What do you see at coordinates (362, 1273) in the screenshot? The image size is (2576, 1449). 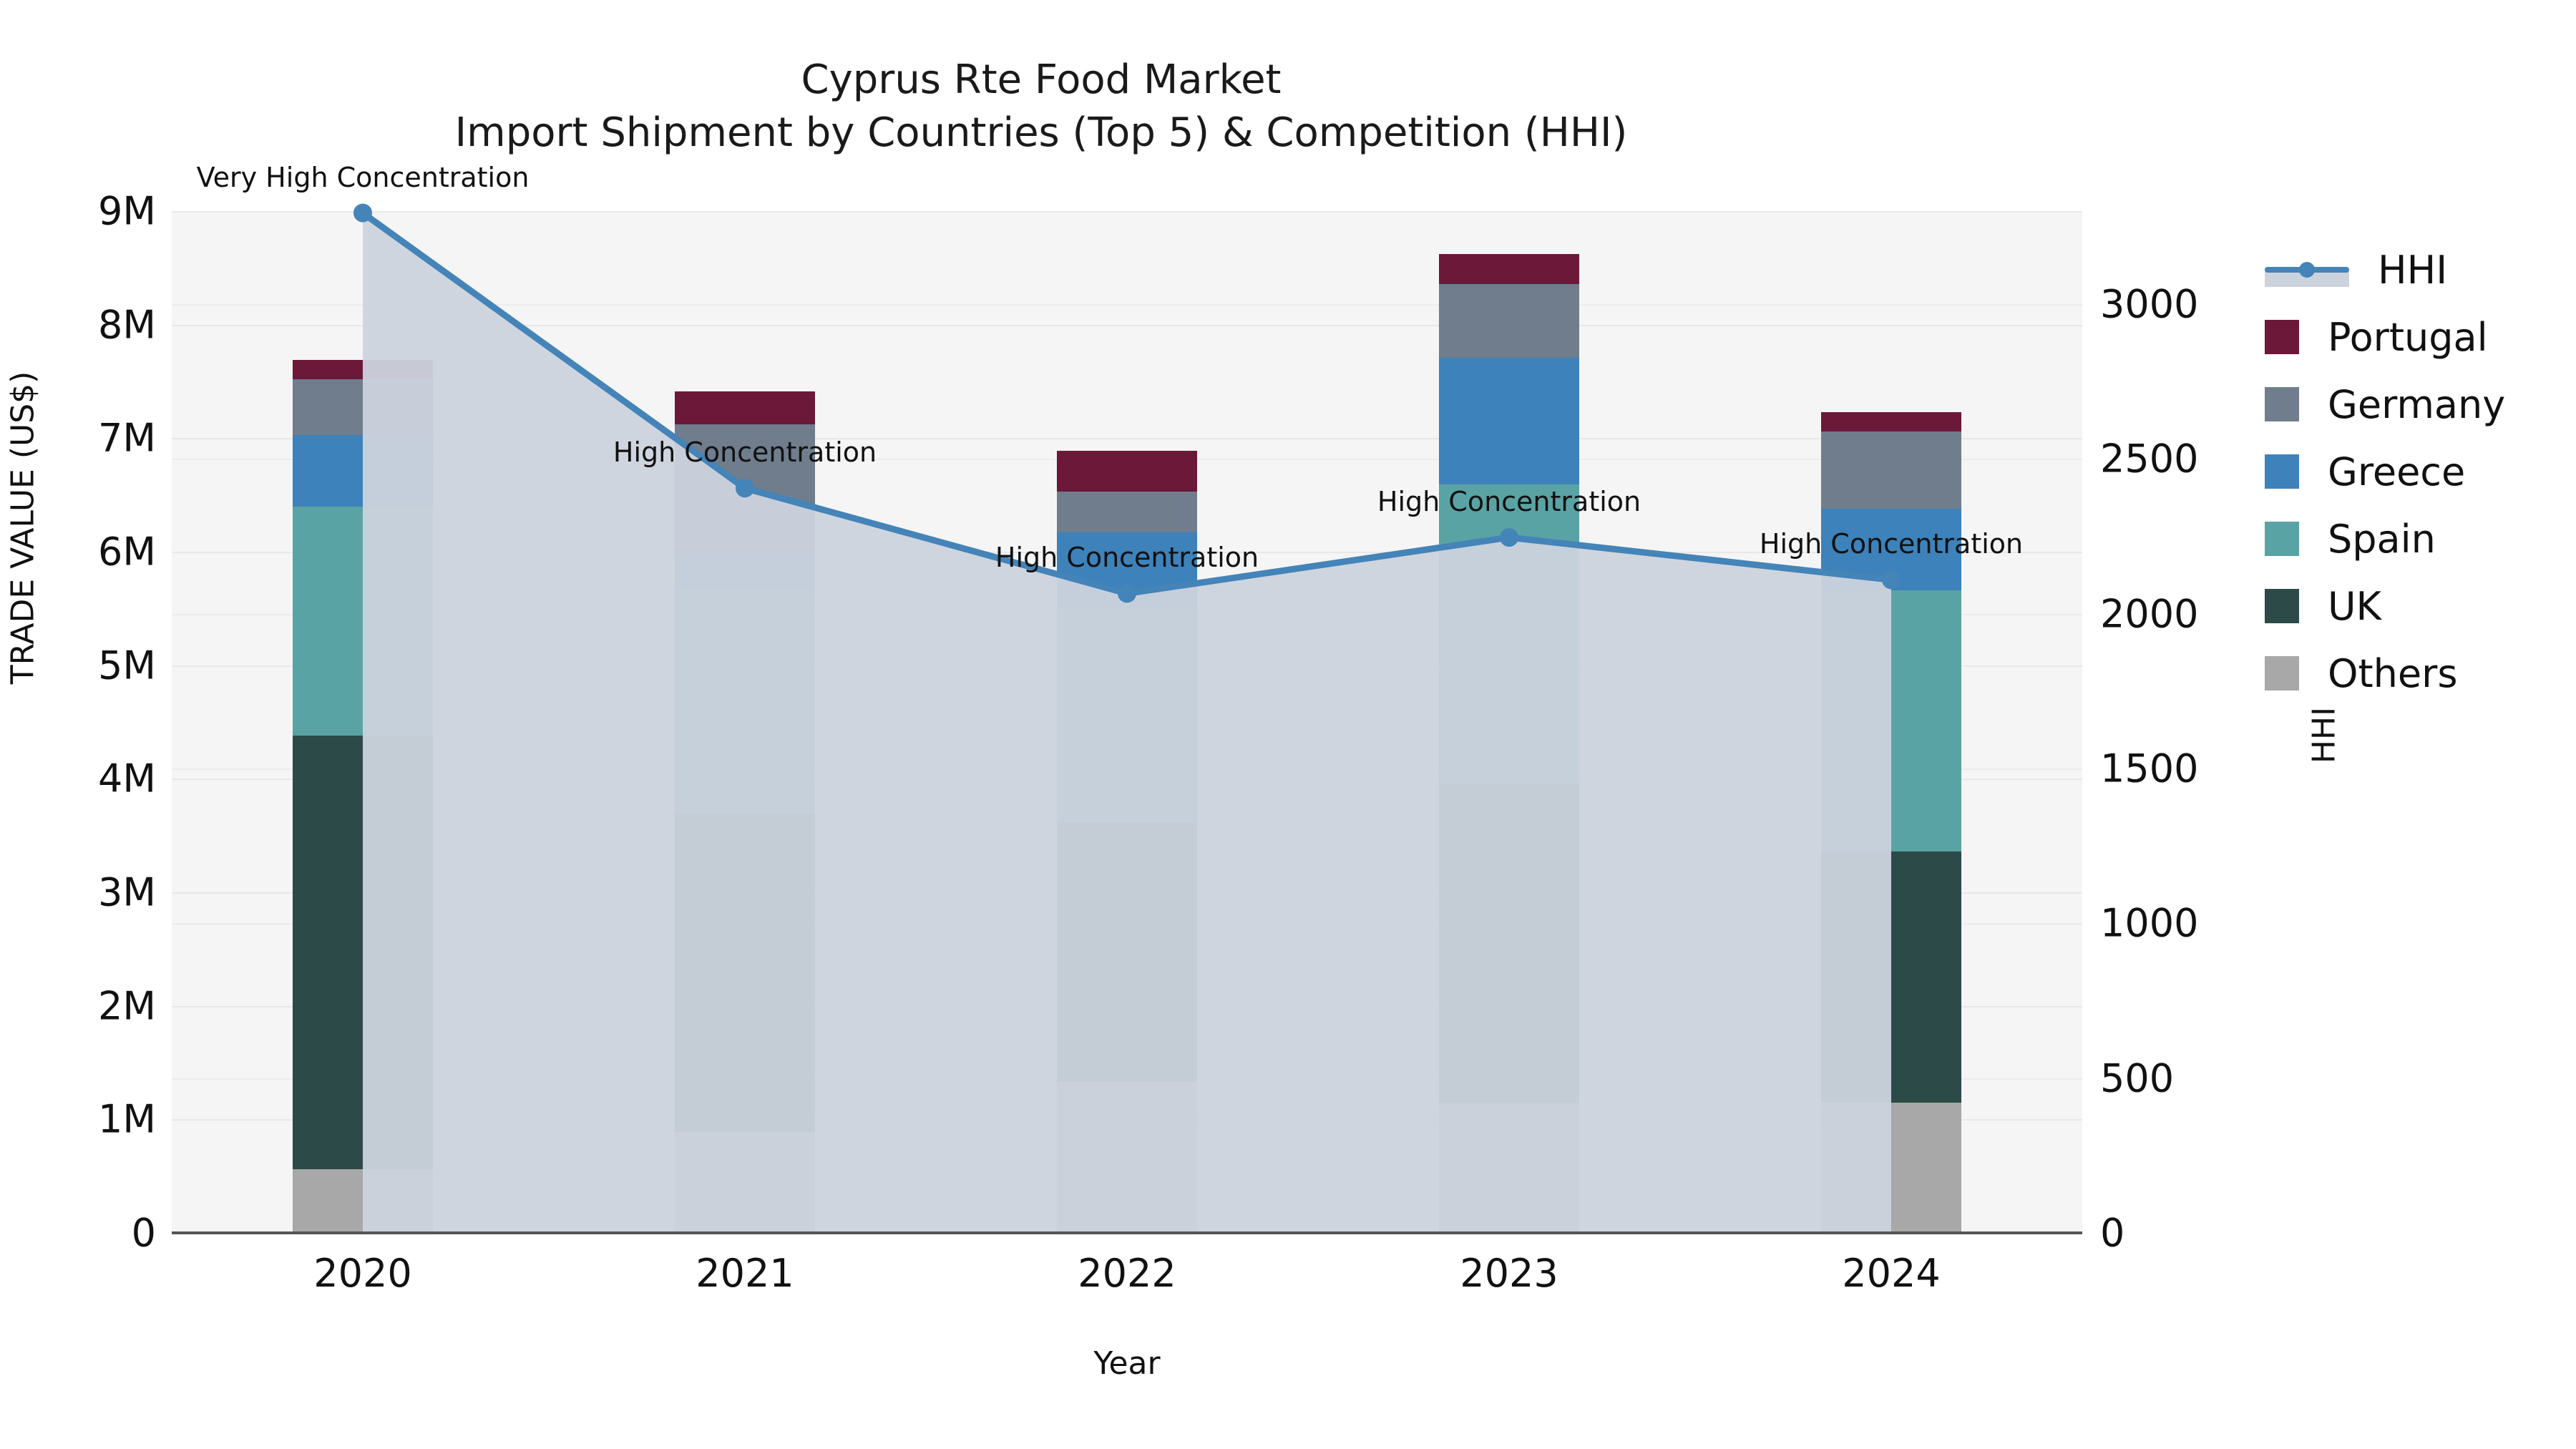 I see `x-axis-tick: 2020` at bounding box center [362, 1273].